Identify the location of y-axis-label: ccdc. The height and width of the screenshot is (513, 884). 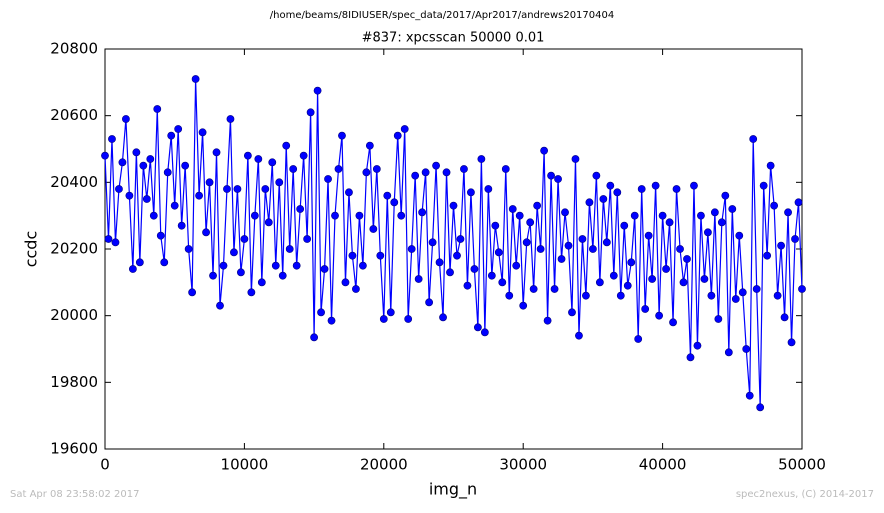
(31, 249).